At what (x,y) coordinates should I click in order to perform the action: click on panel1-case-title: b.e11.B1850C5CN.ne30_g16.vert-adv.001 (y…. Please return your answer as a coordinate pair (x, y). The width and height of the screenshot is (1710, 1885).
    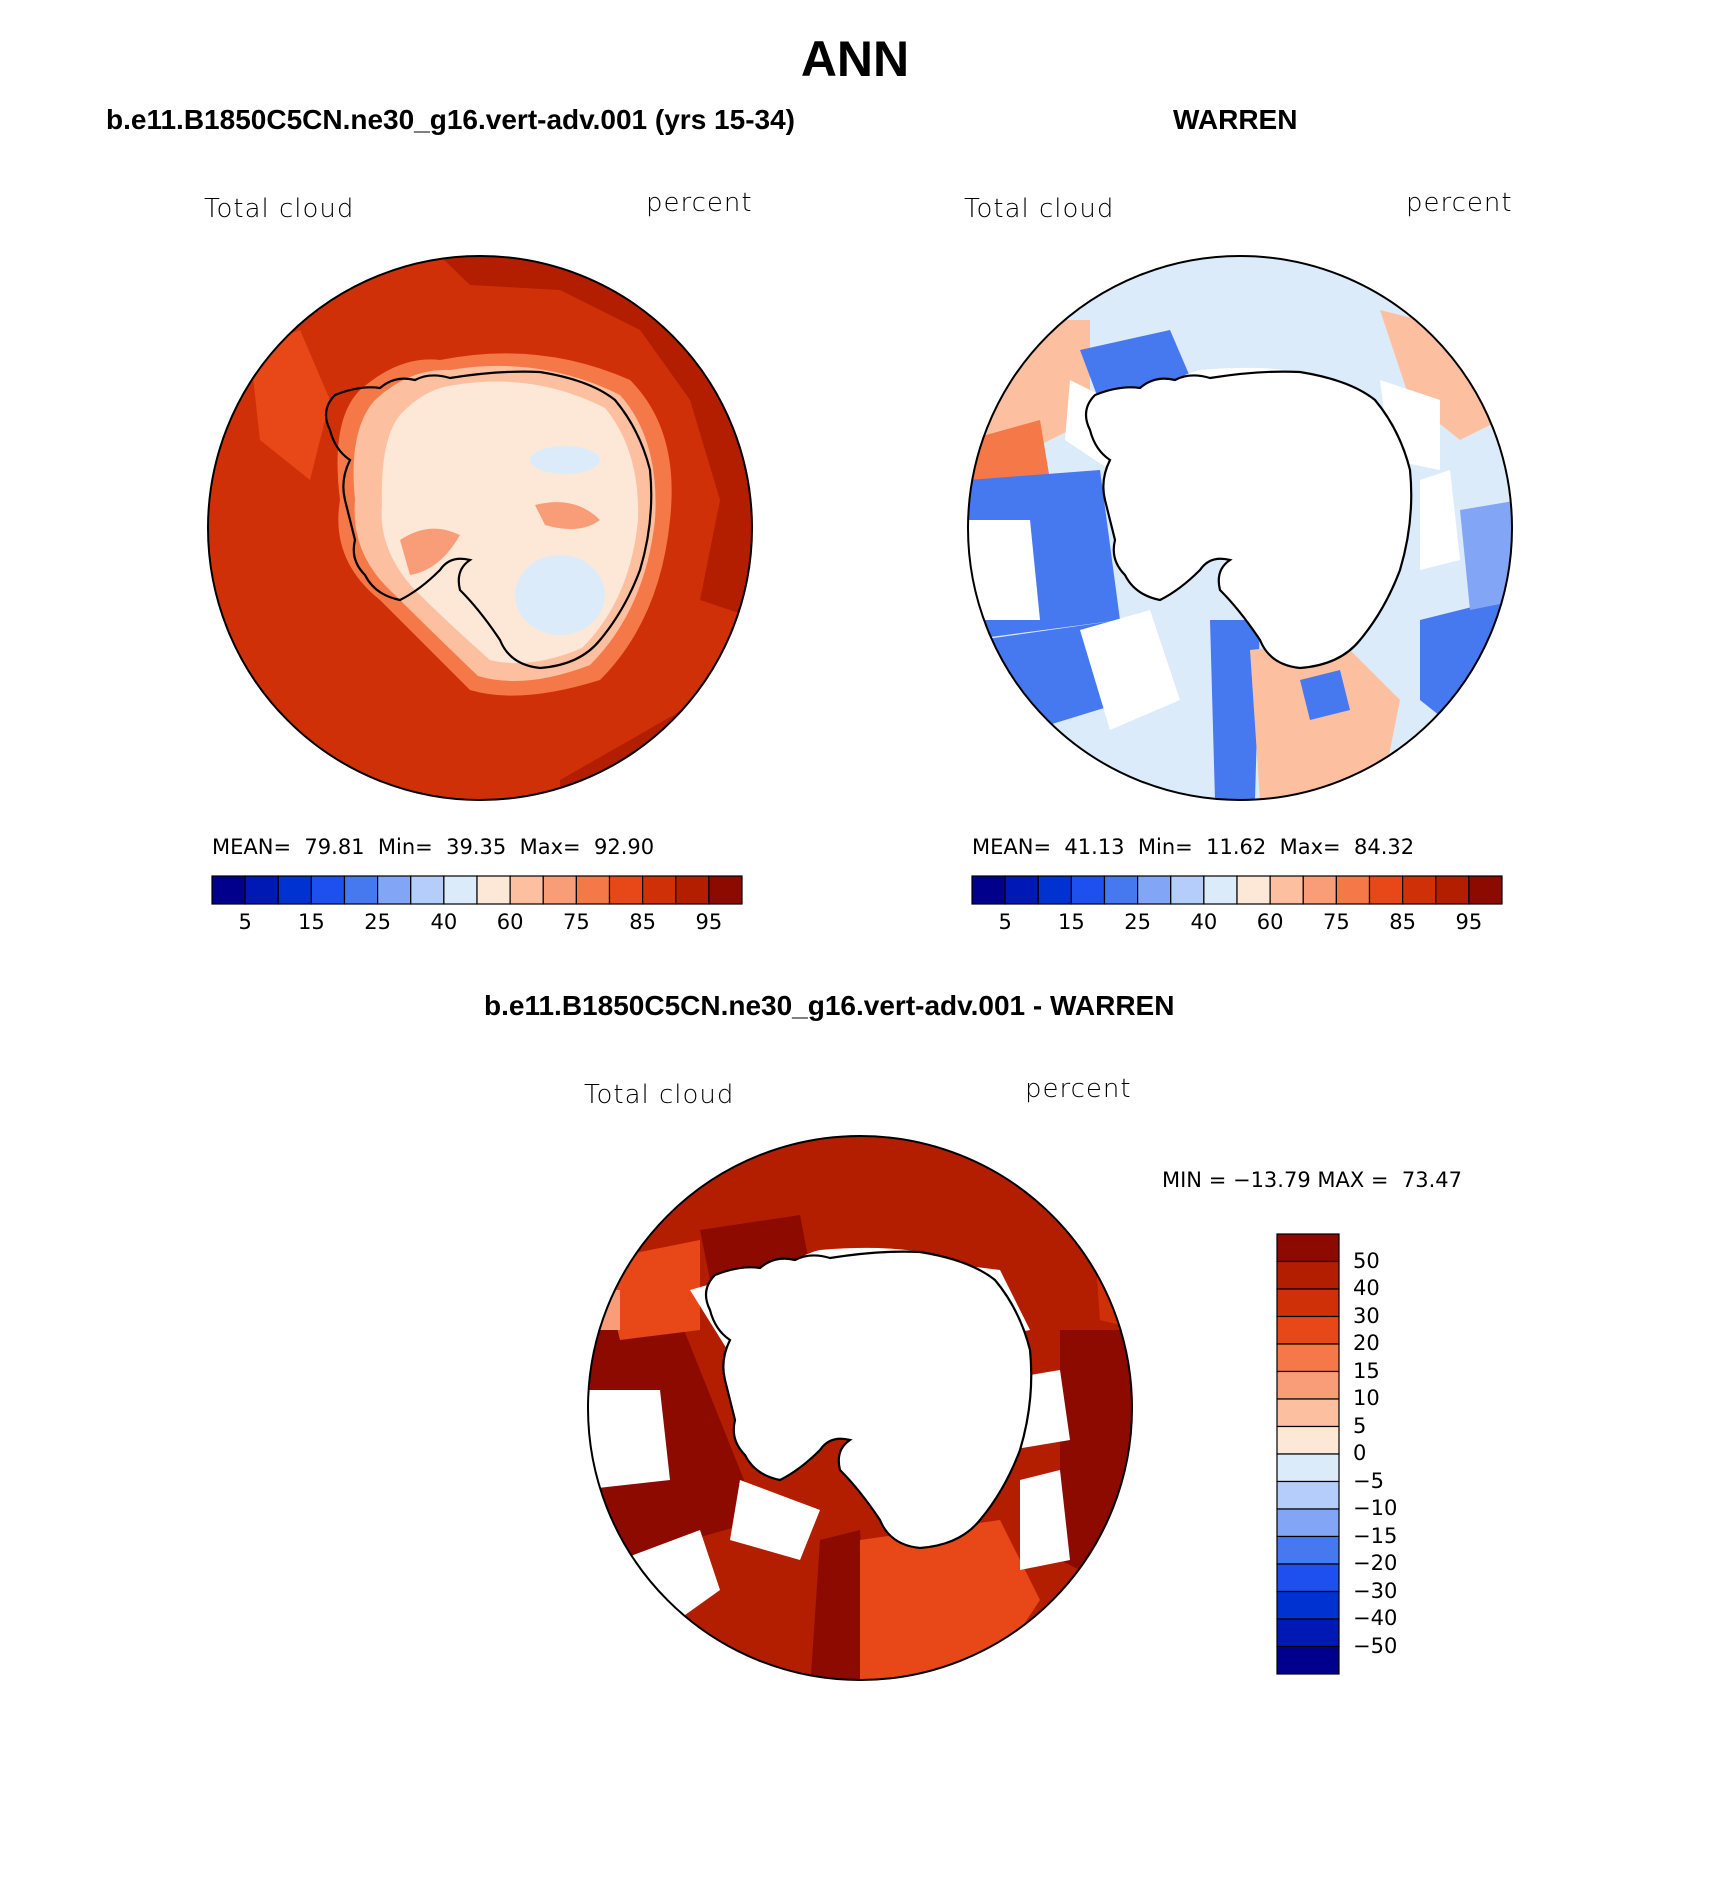
    Looking at the image, I should click on (450, 119).